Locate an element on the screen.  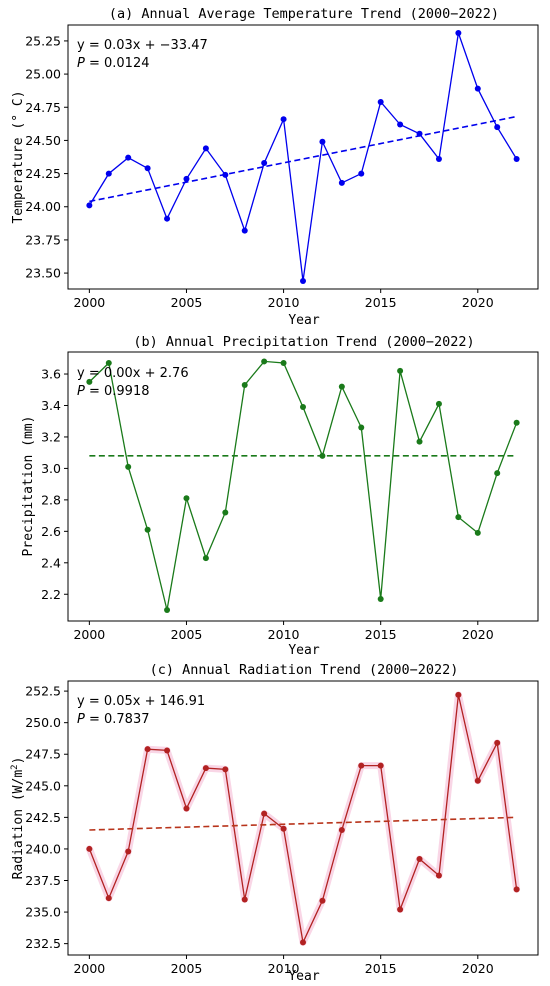
y-tick-label: 3.2 is located at coordinates (51, 436).